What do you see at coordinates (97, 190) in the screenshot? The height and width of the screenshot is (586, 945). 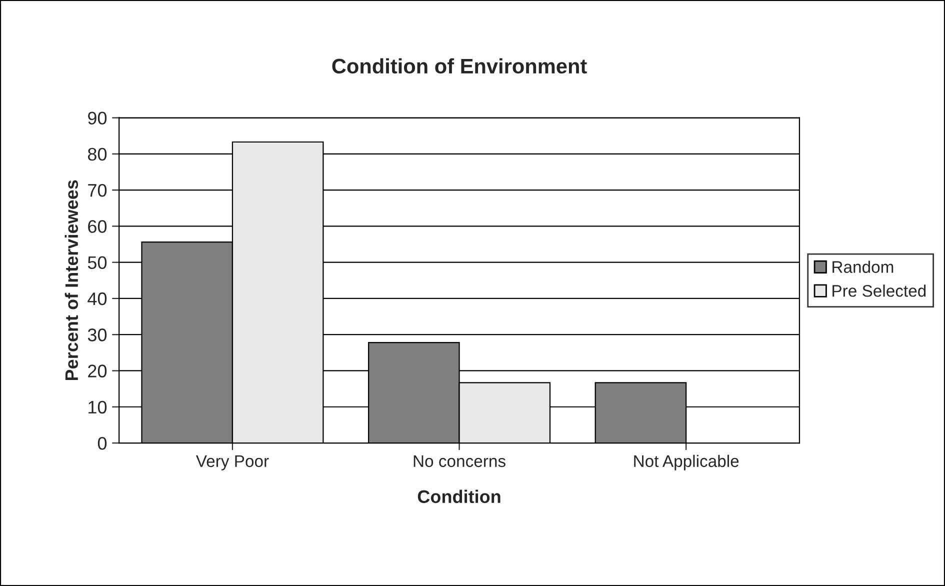 I see `y-tick-label: 70` at bounding box center [97, 190].